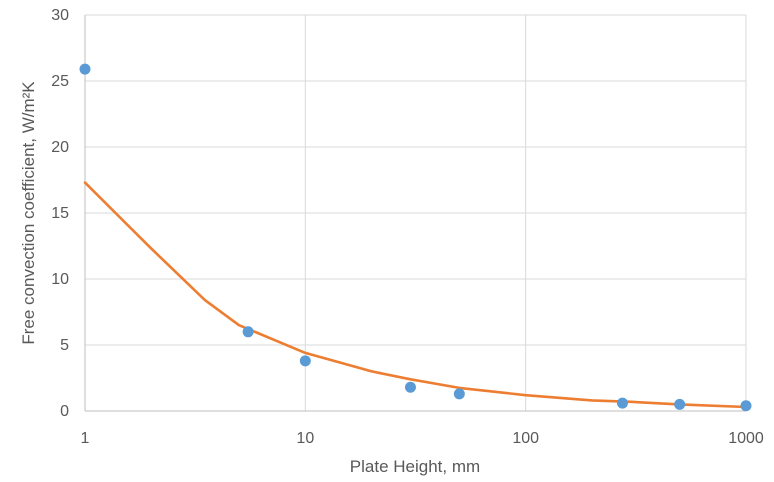 This screenshot has height=482, width=774. Describe the element at coordinates (305, 438) in the screenshot. I see `x-tick-label: 10` at that location.